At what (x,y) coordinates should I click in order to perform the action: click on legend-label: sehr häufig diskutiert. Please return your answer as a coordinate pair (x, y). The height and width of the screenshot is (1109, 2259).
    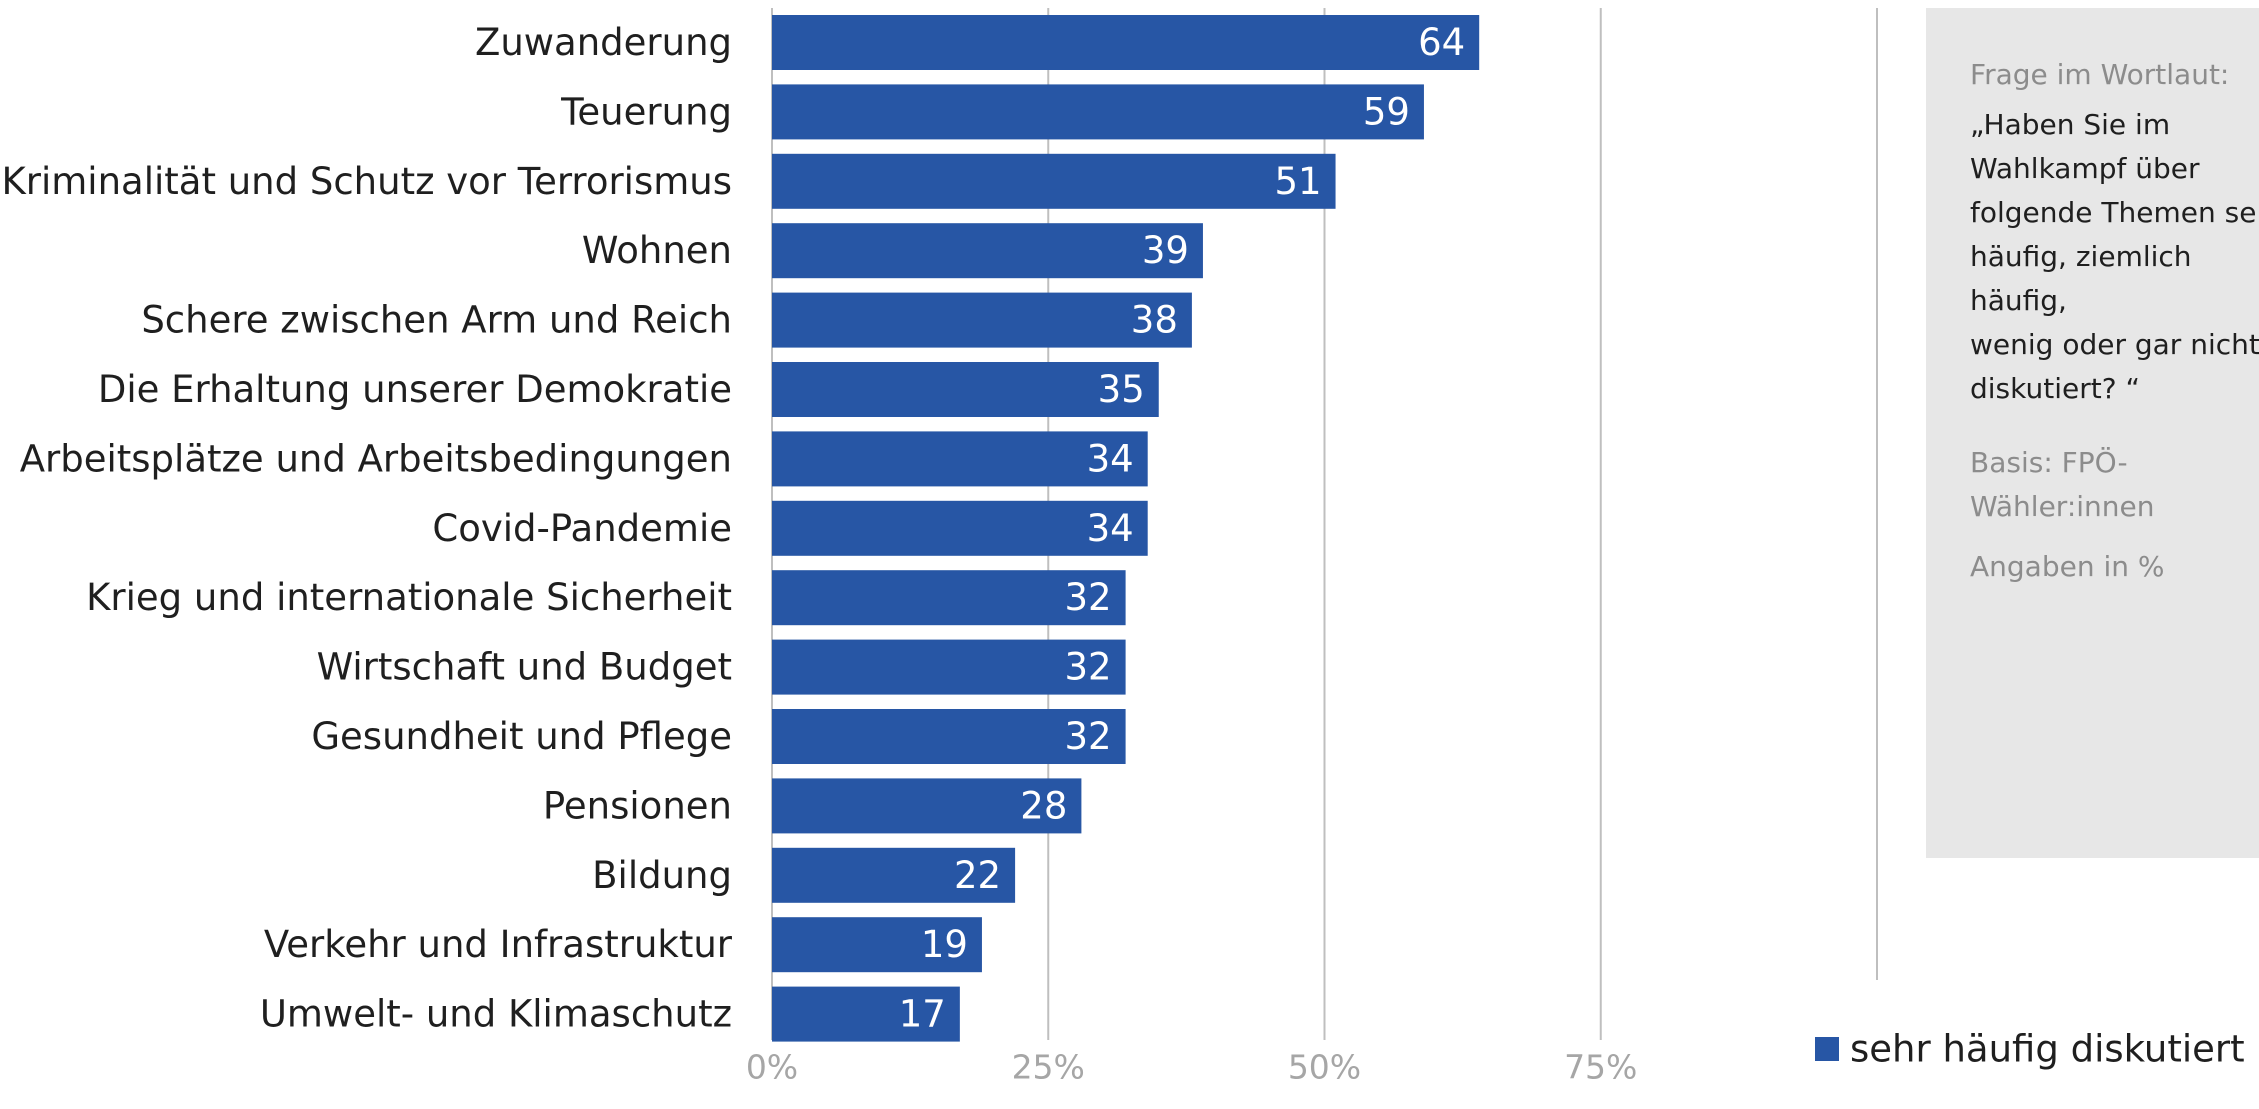
    Looking at the image, I should click on (2047, 1049).